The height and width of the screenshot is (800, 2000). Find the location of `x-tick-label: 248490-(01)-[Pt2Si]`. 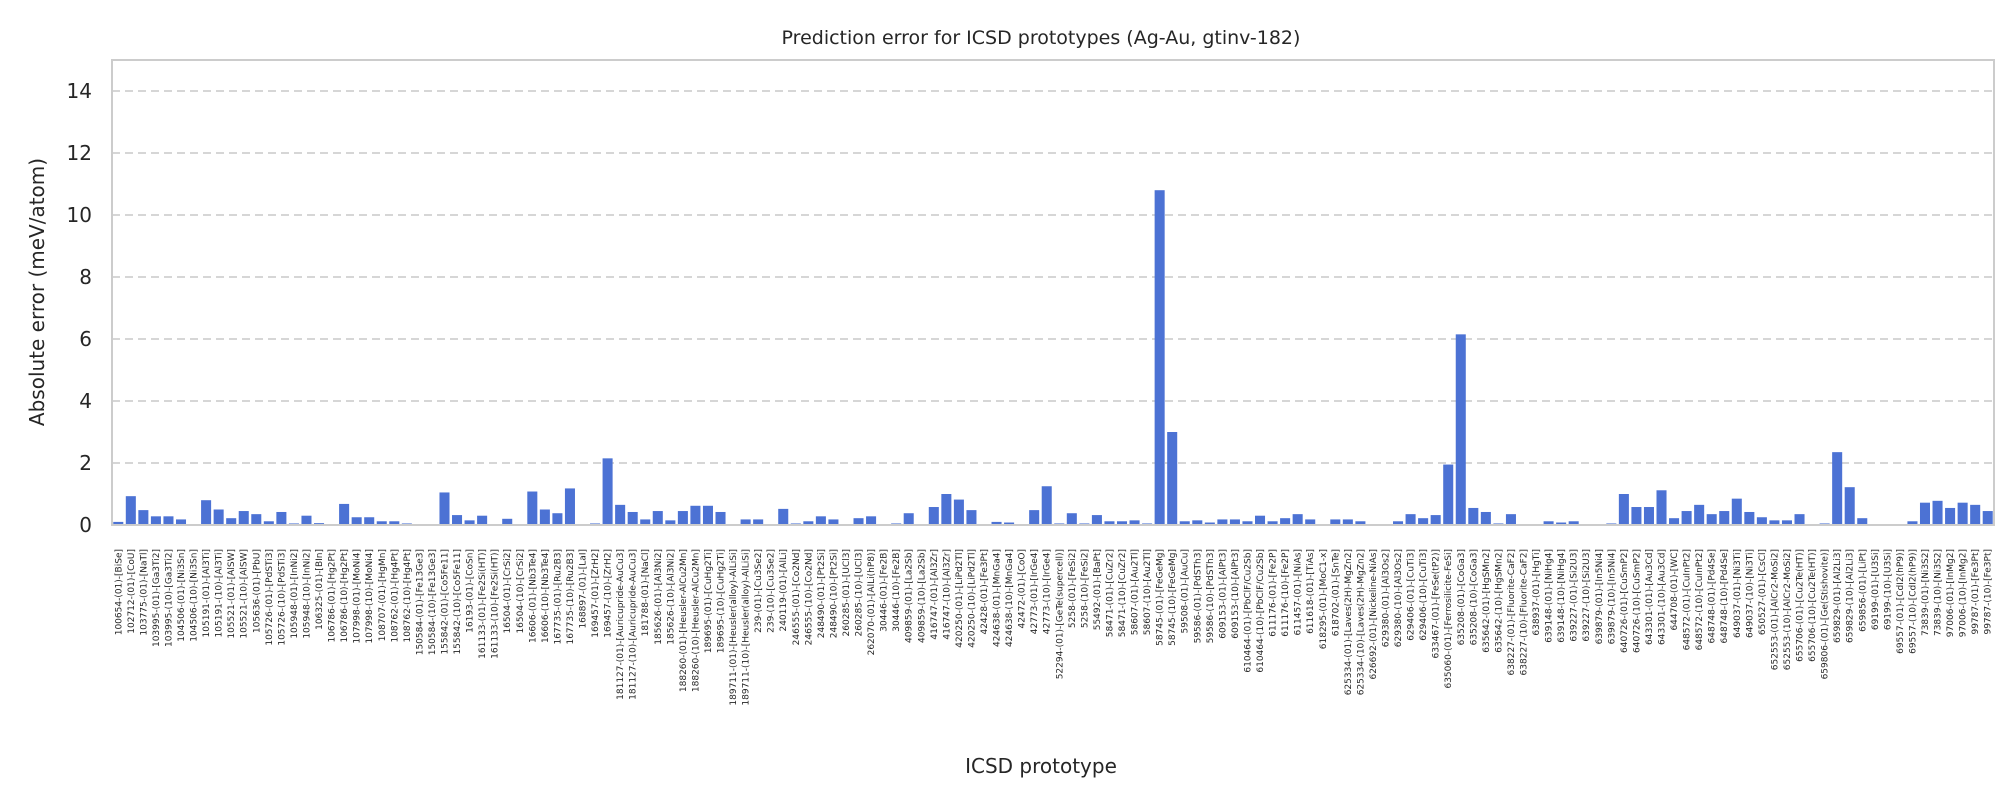

x-tick-label: 248490-(01)-[Pt2Si] is located at coordinates (822, 593).